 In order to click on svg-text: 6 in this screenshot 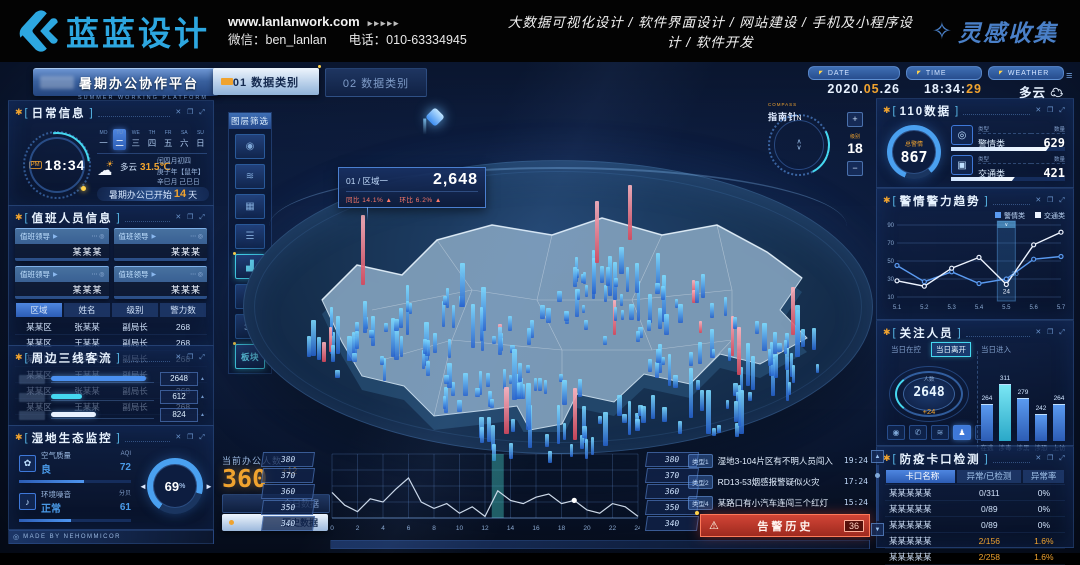, I will do `click(409, 528)`.